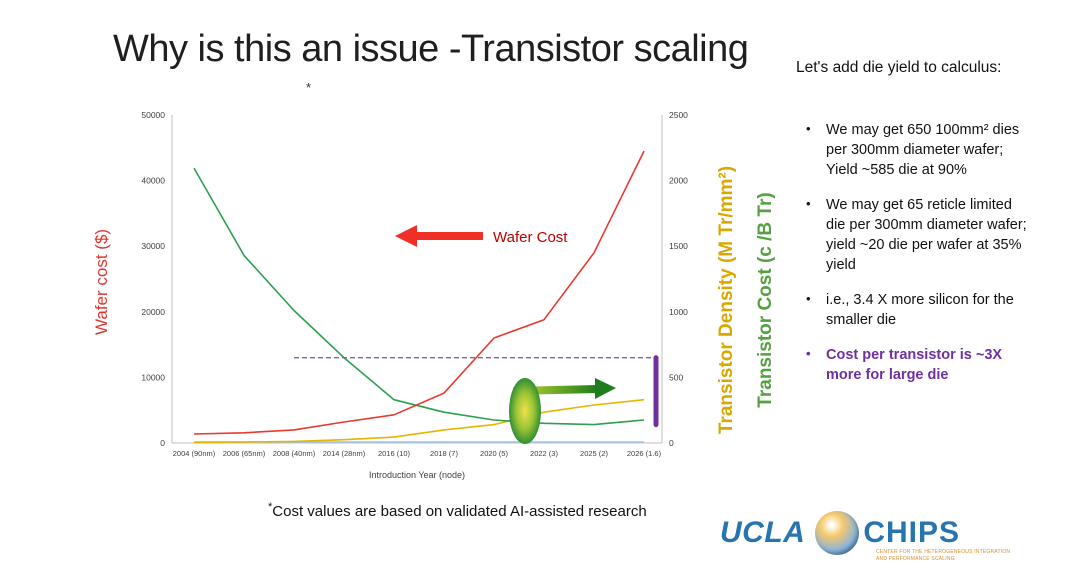  I want to click on right-axis-tick: 1500, so click(678, 246).